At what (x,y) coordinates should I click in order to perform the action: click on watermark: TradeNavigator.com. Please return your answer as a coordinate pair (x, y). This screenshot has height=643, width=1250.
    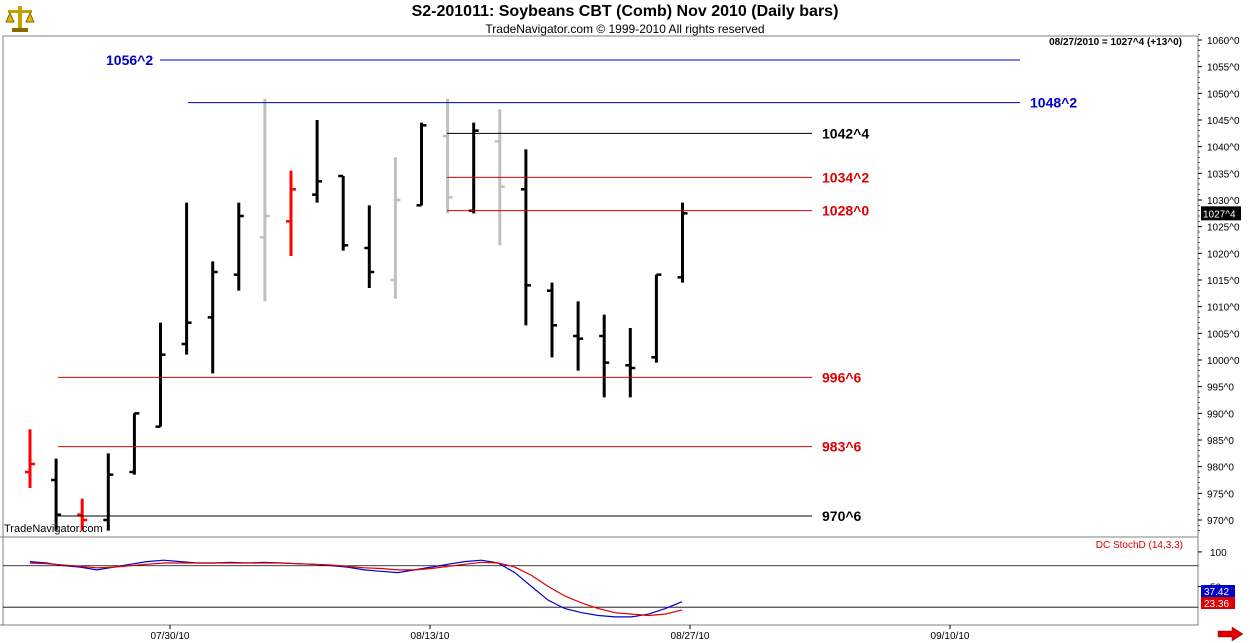
    Looking at the image, I should click on (53, 529).